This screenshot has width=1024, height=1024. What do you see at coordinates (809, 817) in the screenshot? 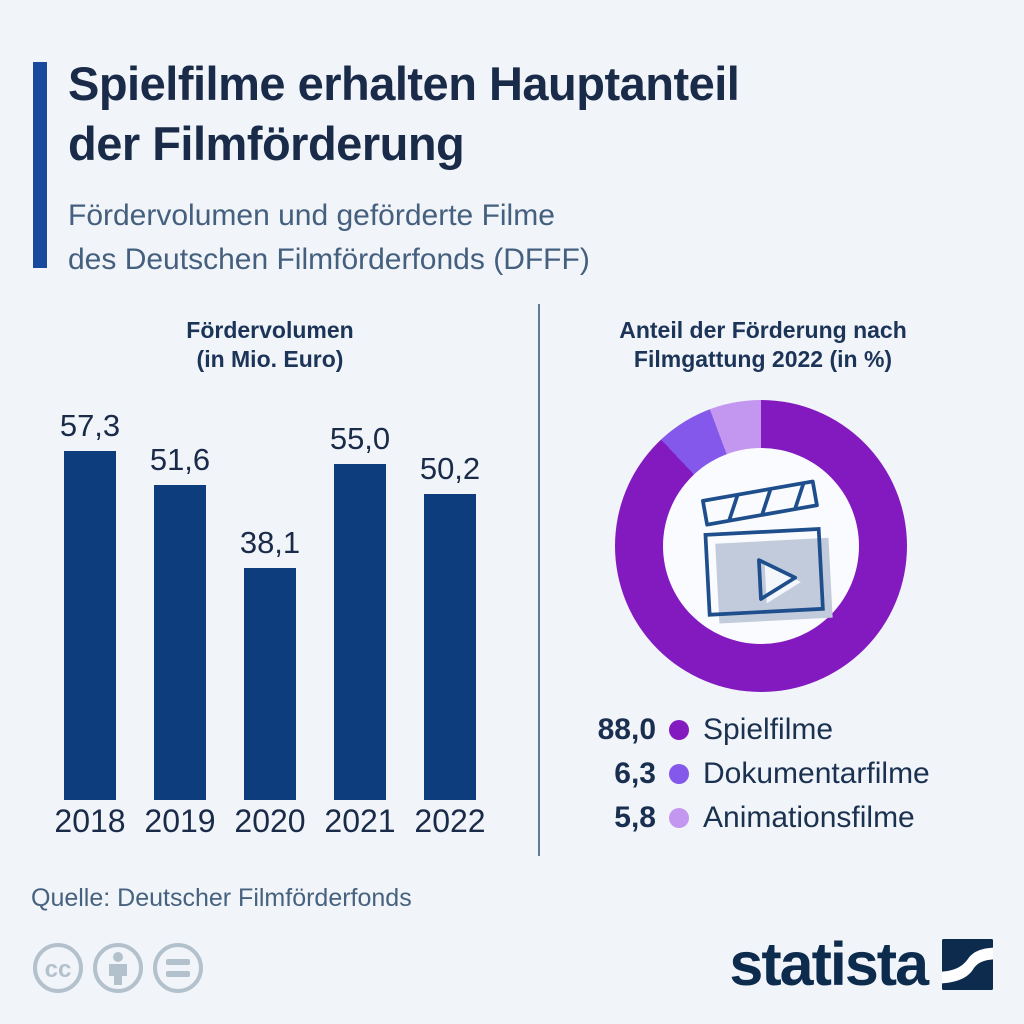
I see `legend-label: Animationsfilme` at bounding box center [809, 817].